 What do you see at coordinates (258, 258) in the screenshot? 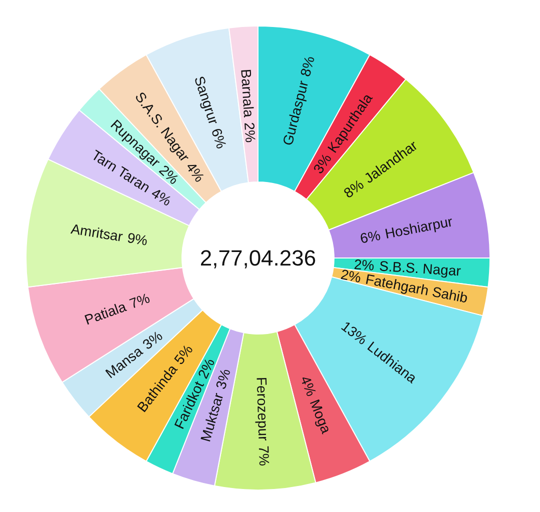
I see `text: 2,77,04.236` at bounding box center [258, 258].